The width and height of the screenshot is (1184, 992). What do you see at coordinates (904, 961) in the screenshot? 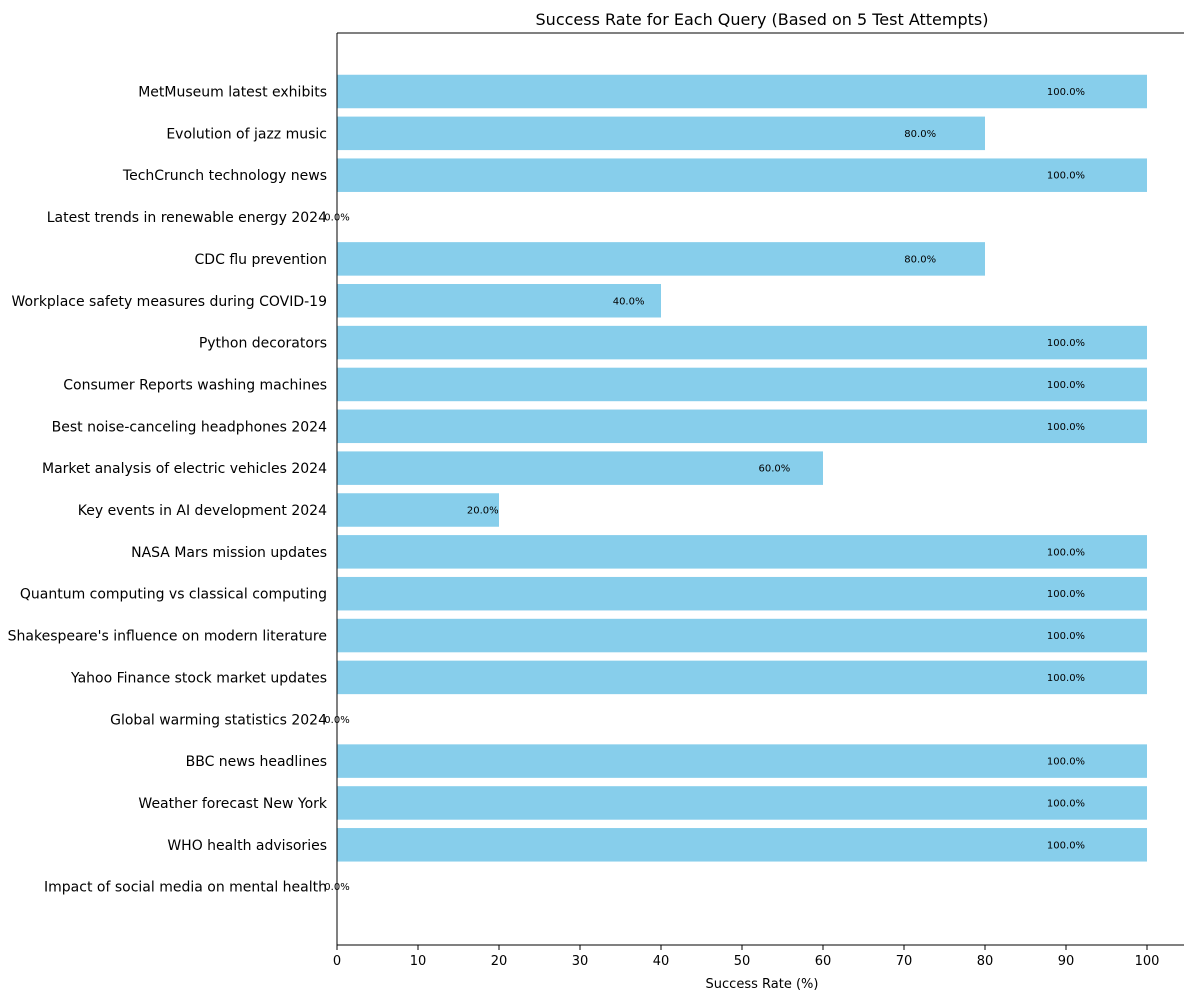
I see `x-tick-label: 70` at bounding box center [904, 961].